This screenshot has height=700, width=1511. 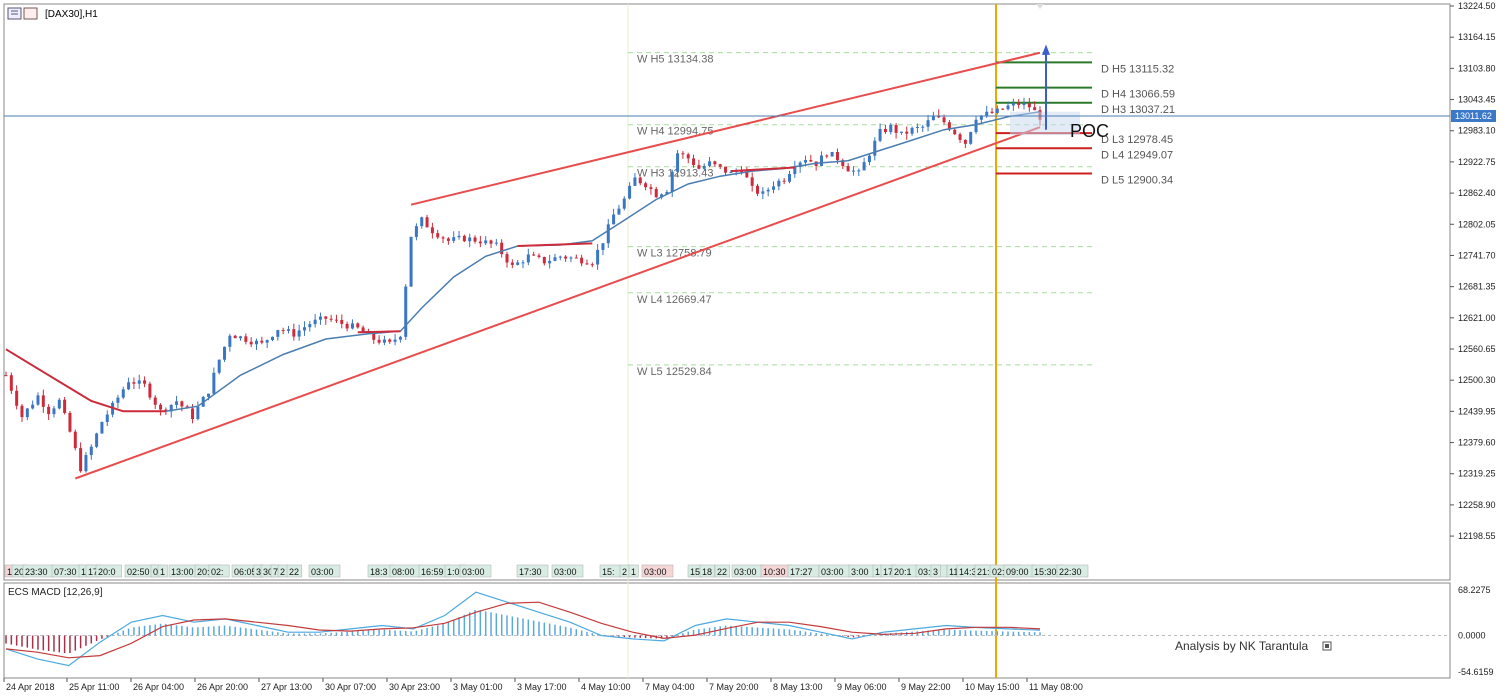 I want to click on daily-level-label: D L3 12978.45, so click(x=1137, y=140).